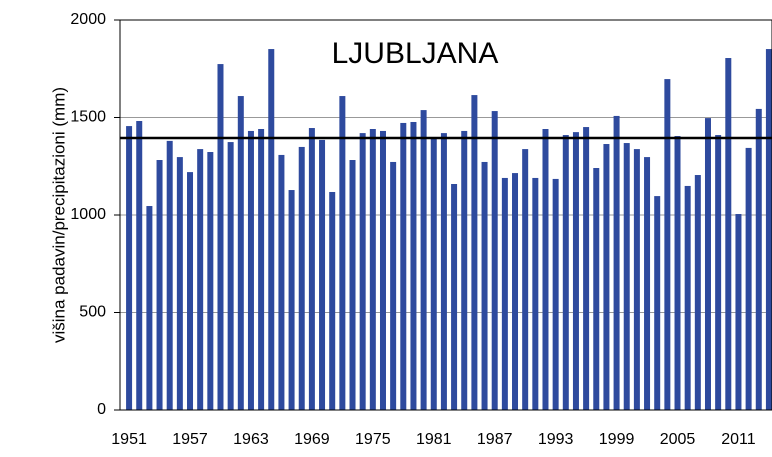 The width and height of the screenshot is (772, 457). What do you see at coordinates (678, 439) in the screenshot?
I see `x-tick-label: 2005` at bounding box center [678, 439].